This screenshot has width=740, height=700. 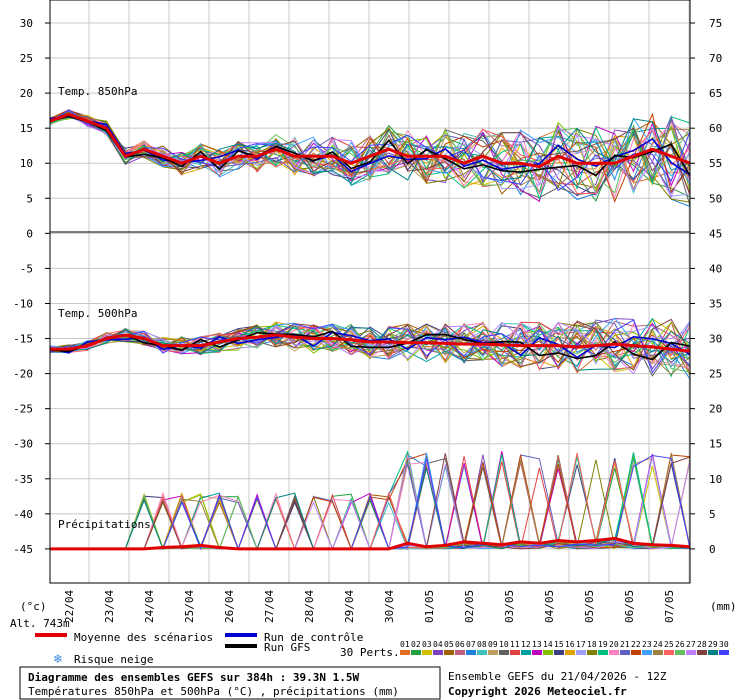 What do you see at coordinates (715, 374) in the screenshot?
I see `right-tick-label: 25` at bounding box center [715, 374].